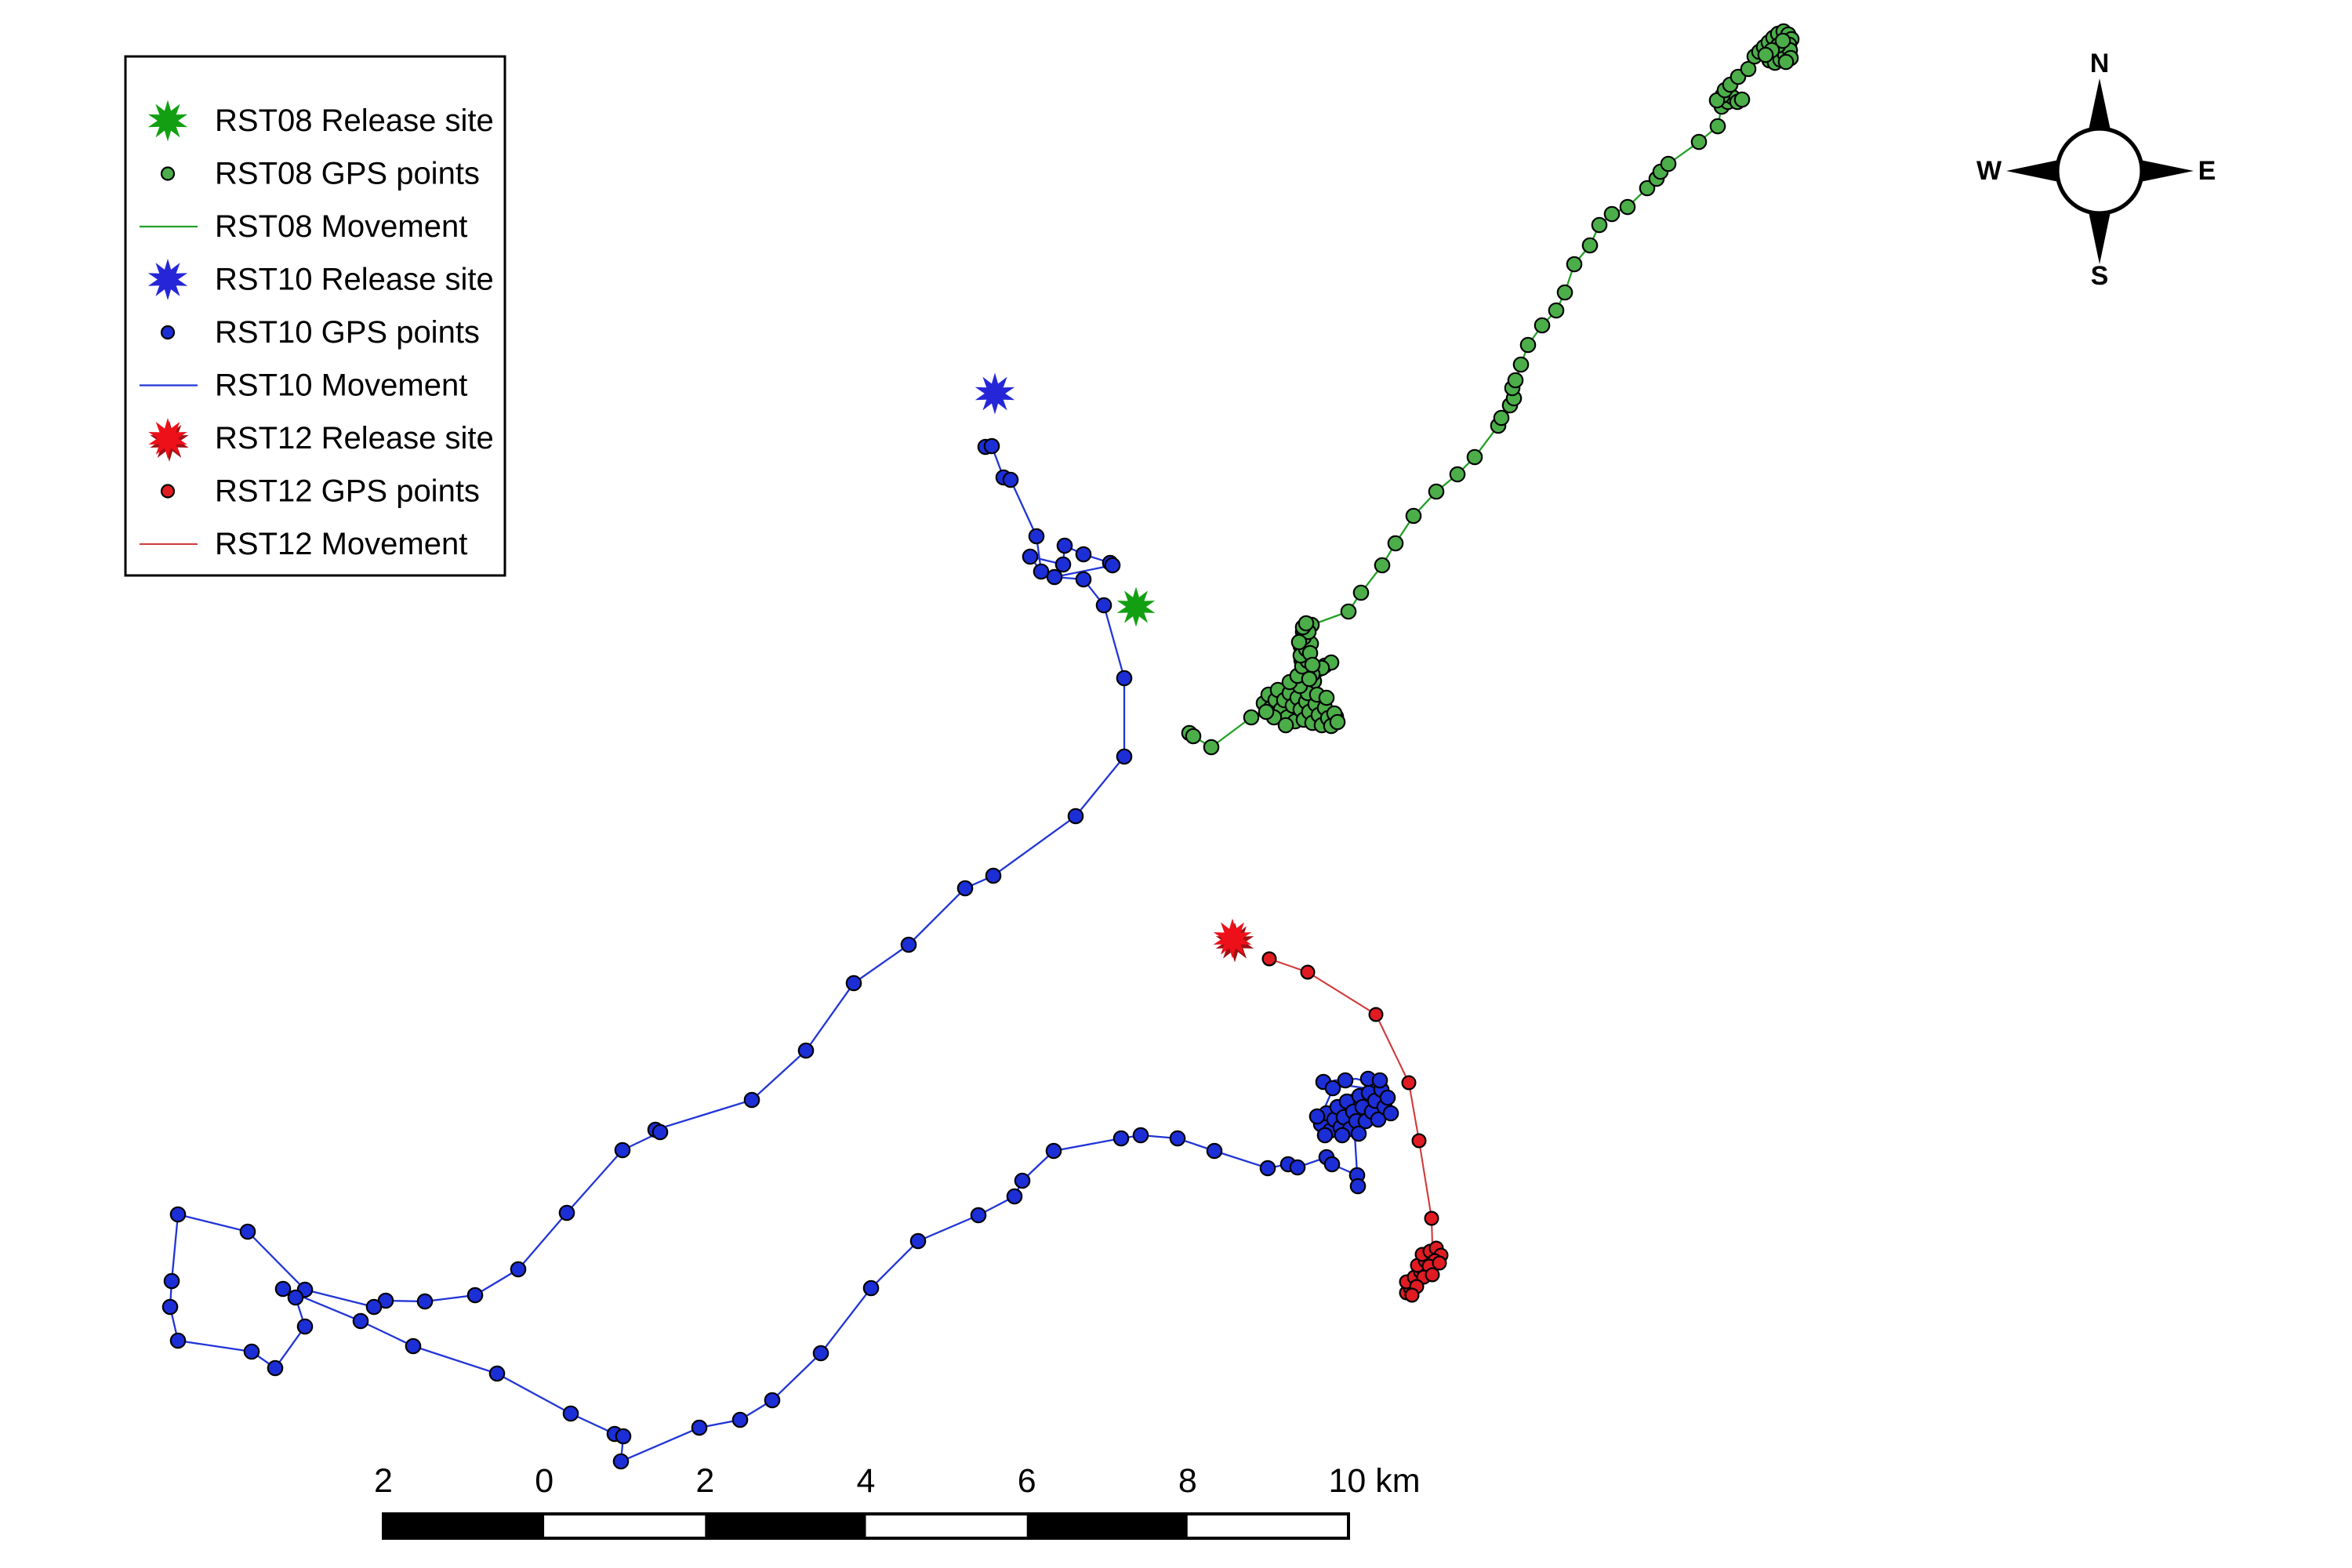 This screenshot has width=2352, height=1568. What do you see at coordinates (2207, 171) in the screenshot?
I see `svg-text: E` at bounding box center [2207, 171].